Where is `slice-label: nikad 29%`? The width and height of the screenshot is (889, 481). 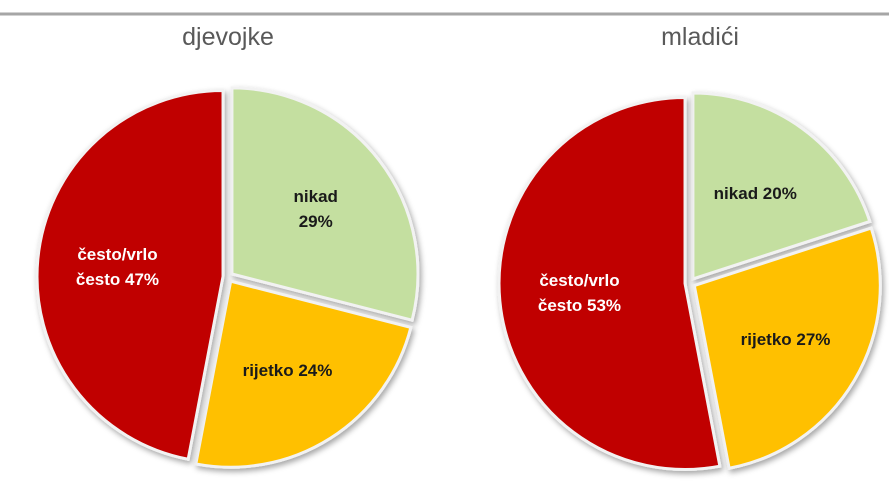
slice-label: nikad 29% is located at coordinates (315, 208).